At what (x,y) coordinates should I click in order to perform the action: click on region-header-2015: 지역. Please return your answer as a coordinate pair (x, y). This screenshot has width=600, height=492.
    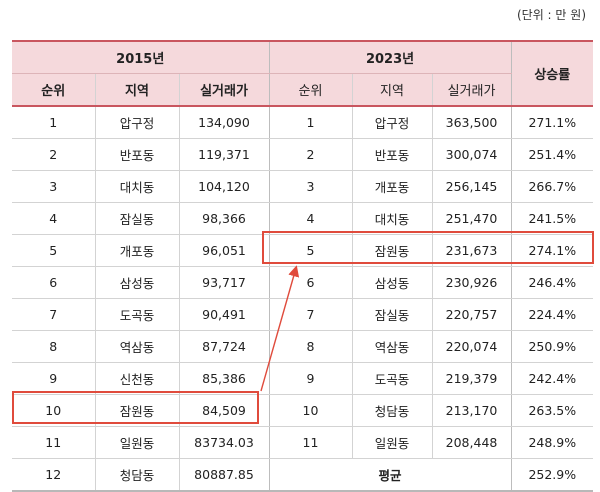
    Looking at the image, I should click on (136, 90).